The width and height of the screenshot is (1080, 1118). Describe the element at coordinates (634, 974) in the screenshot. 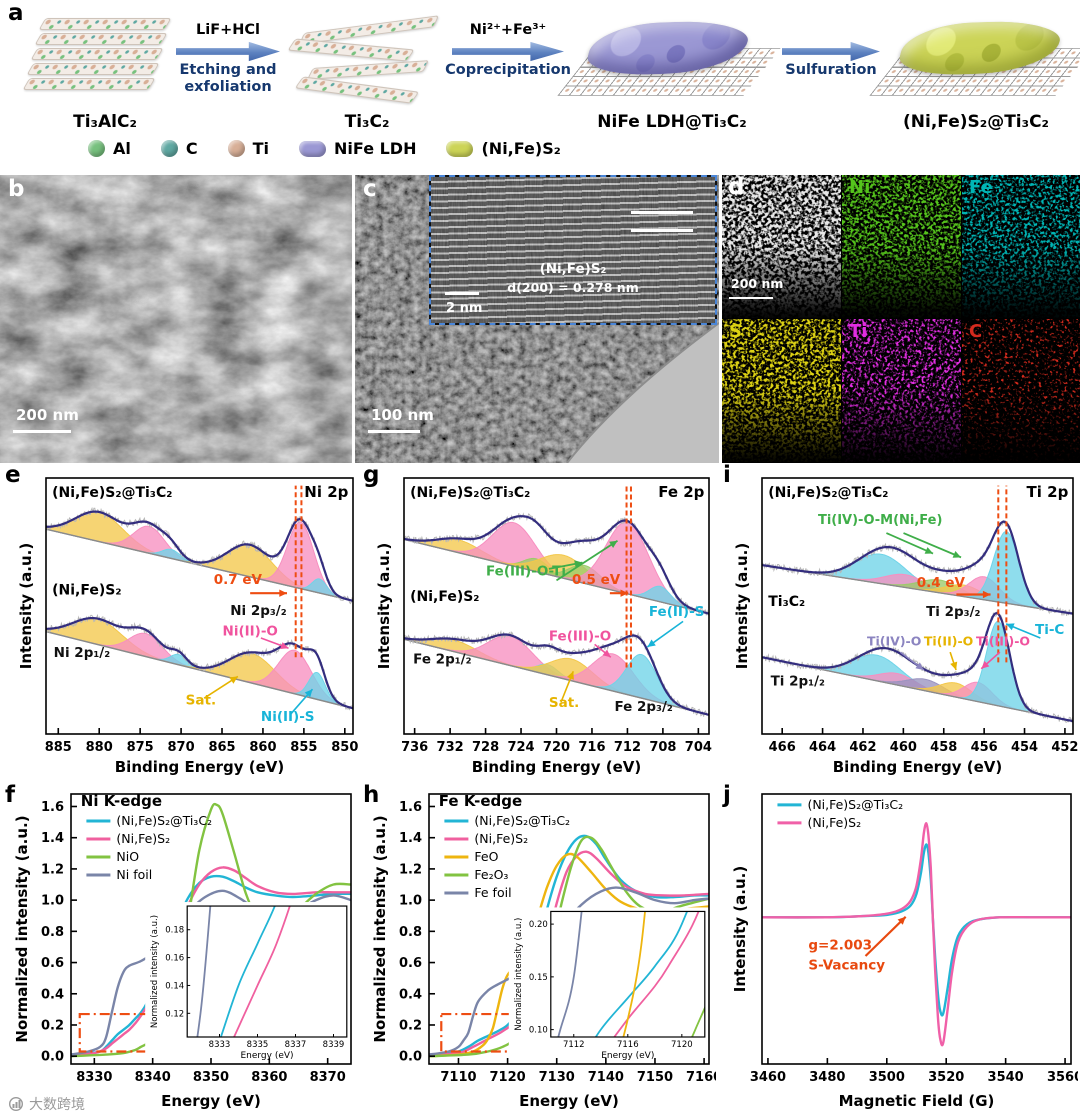

I see `inset-series-line` at that location.